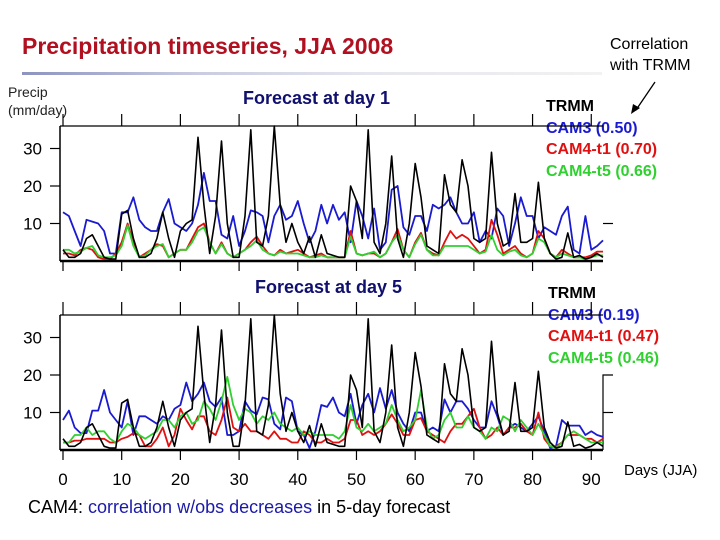 This screenshot has width=720, height=540. I want to click on legend-entry-cam4-t5: CAM4-t5 (0.66), so click(602, 171).